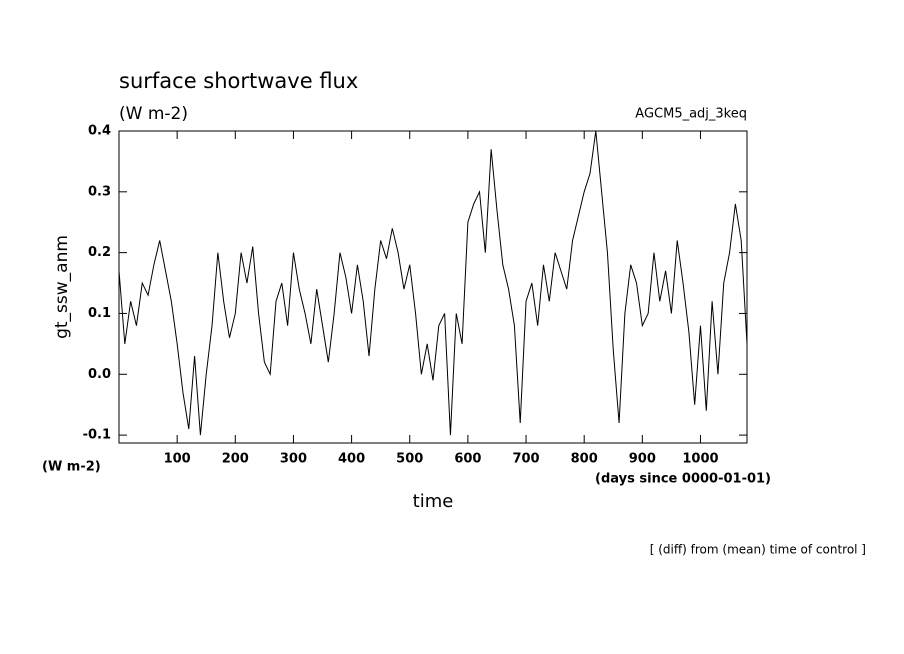 The width and height of the screenshot is (904, 654). Describe the element at coordinates (99, 131) in the screenshot. I see `y-tick-label: 0.4` at that location.